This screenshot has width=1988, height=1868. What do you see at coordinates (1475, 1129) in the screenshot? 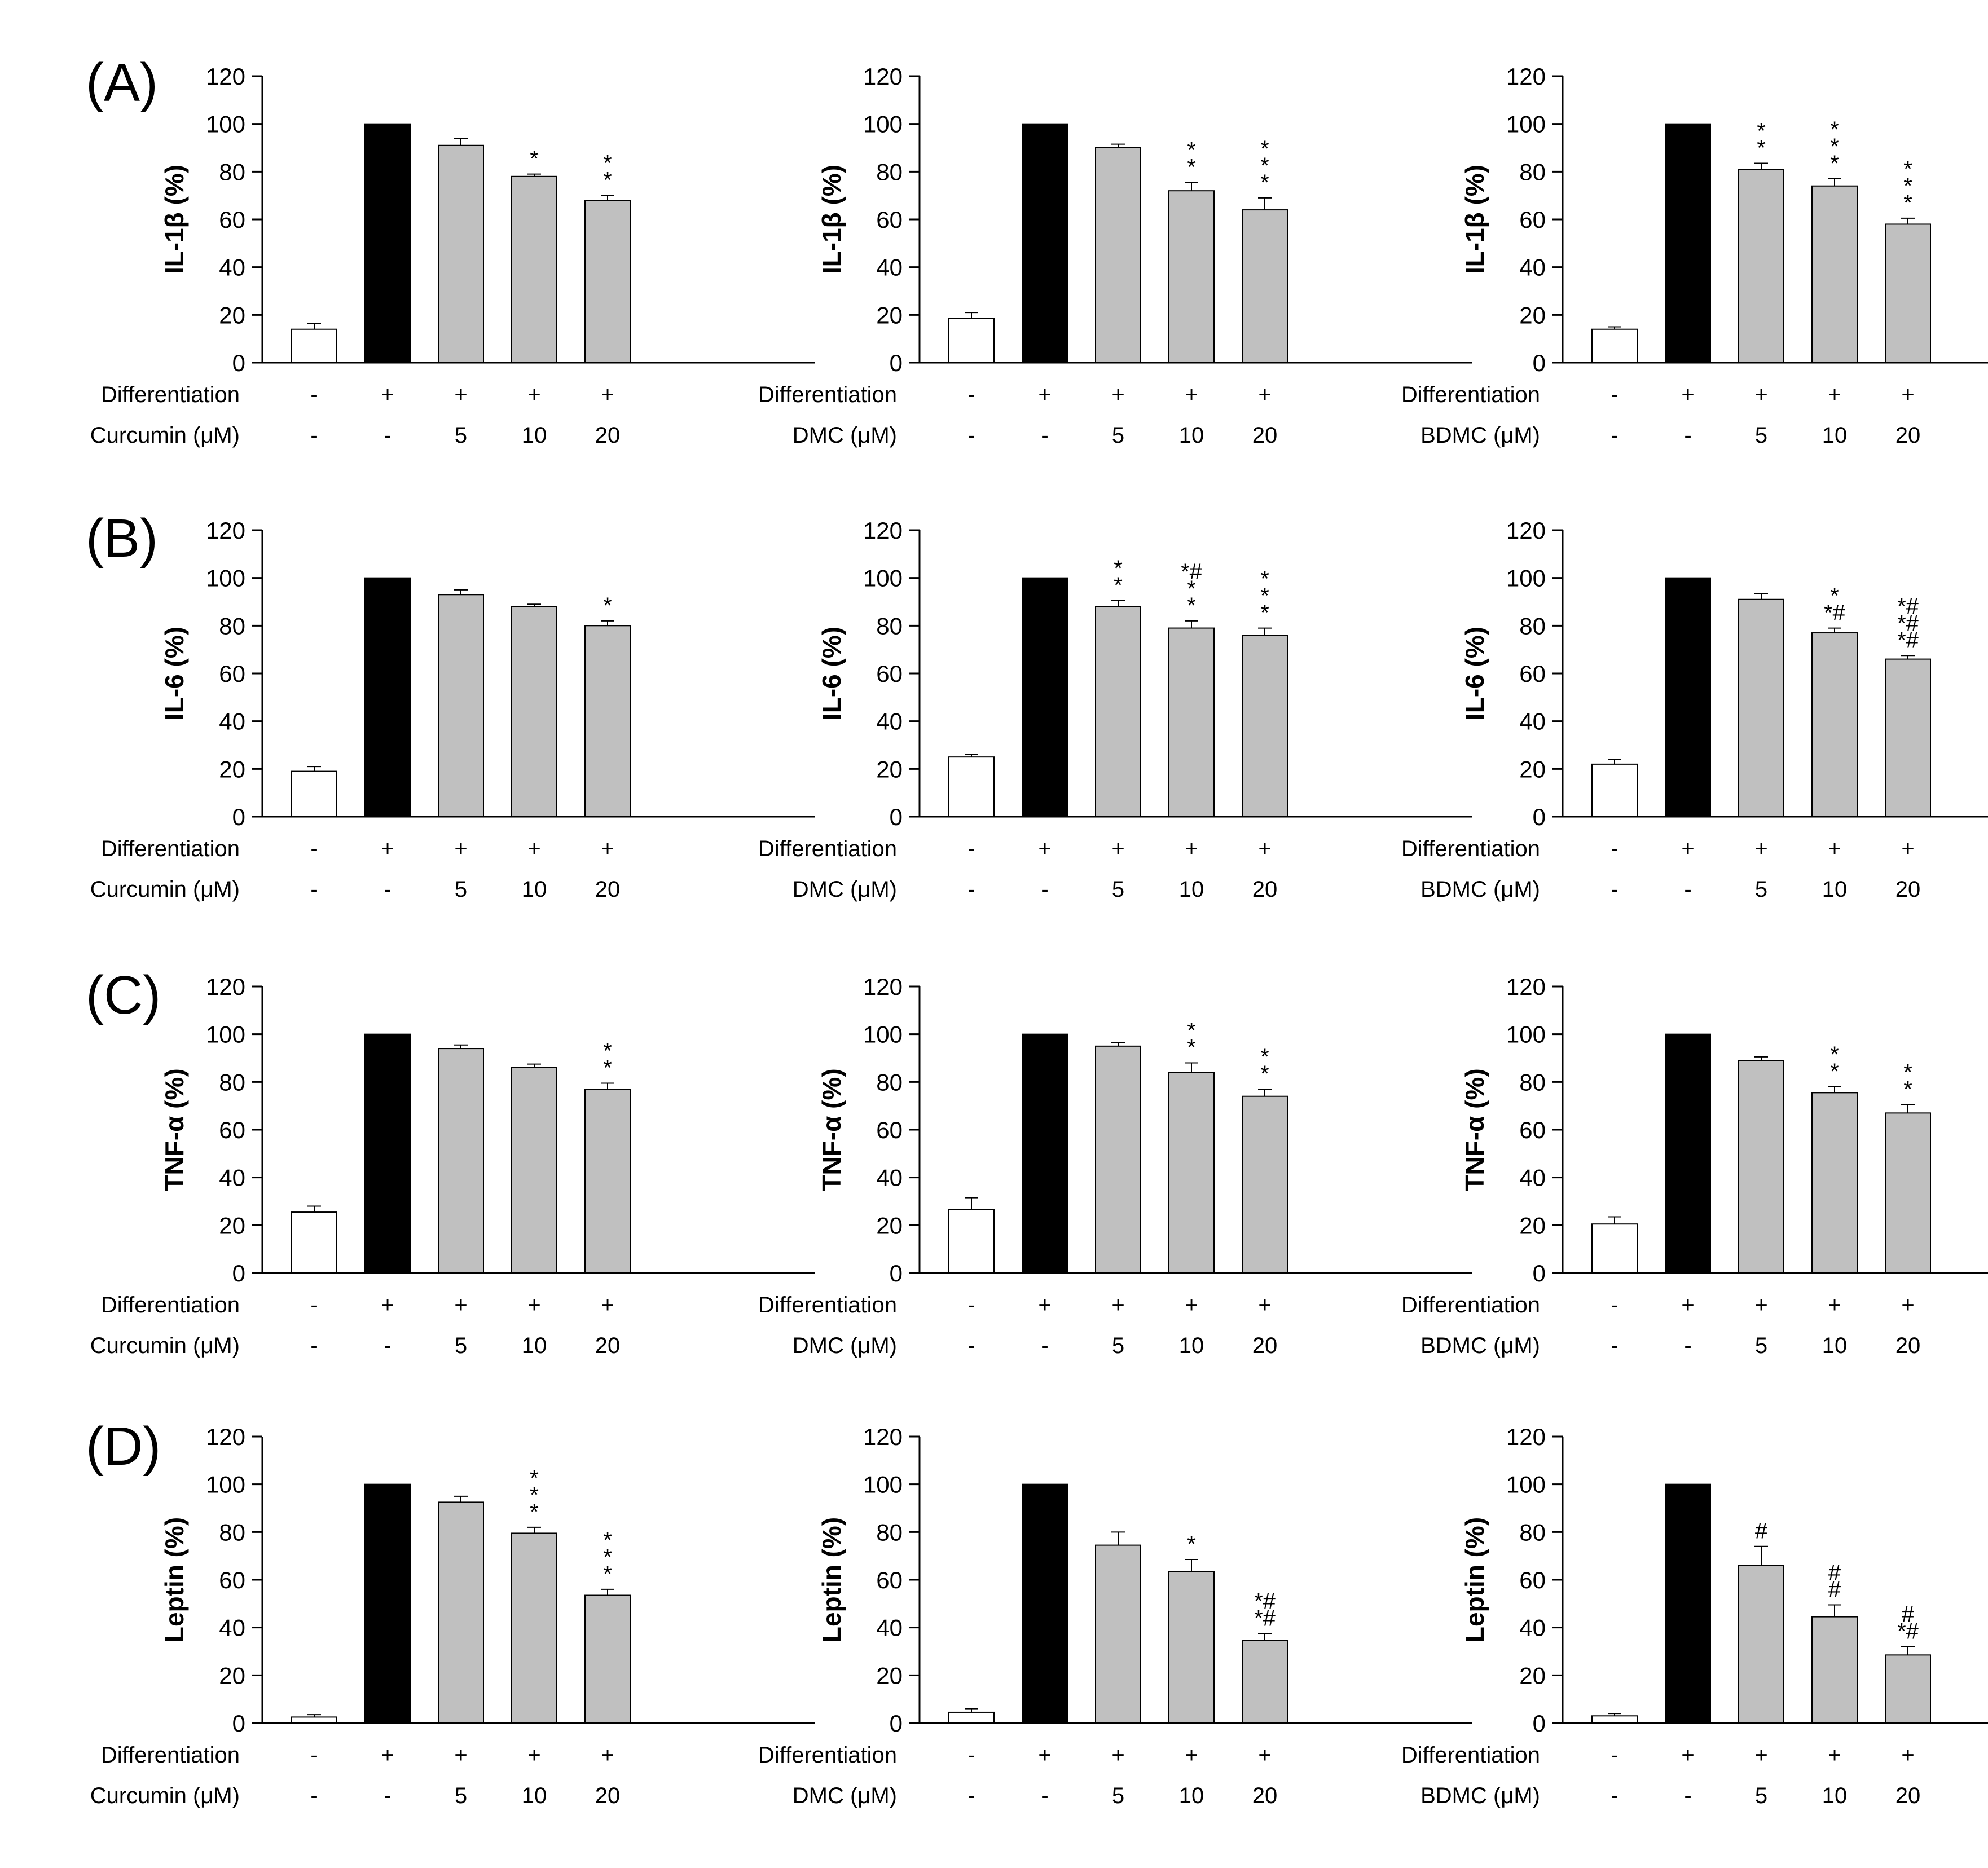
I see `y-axis-label: TNF-α (%)` at bounding box center [1475, 1129].